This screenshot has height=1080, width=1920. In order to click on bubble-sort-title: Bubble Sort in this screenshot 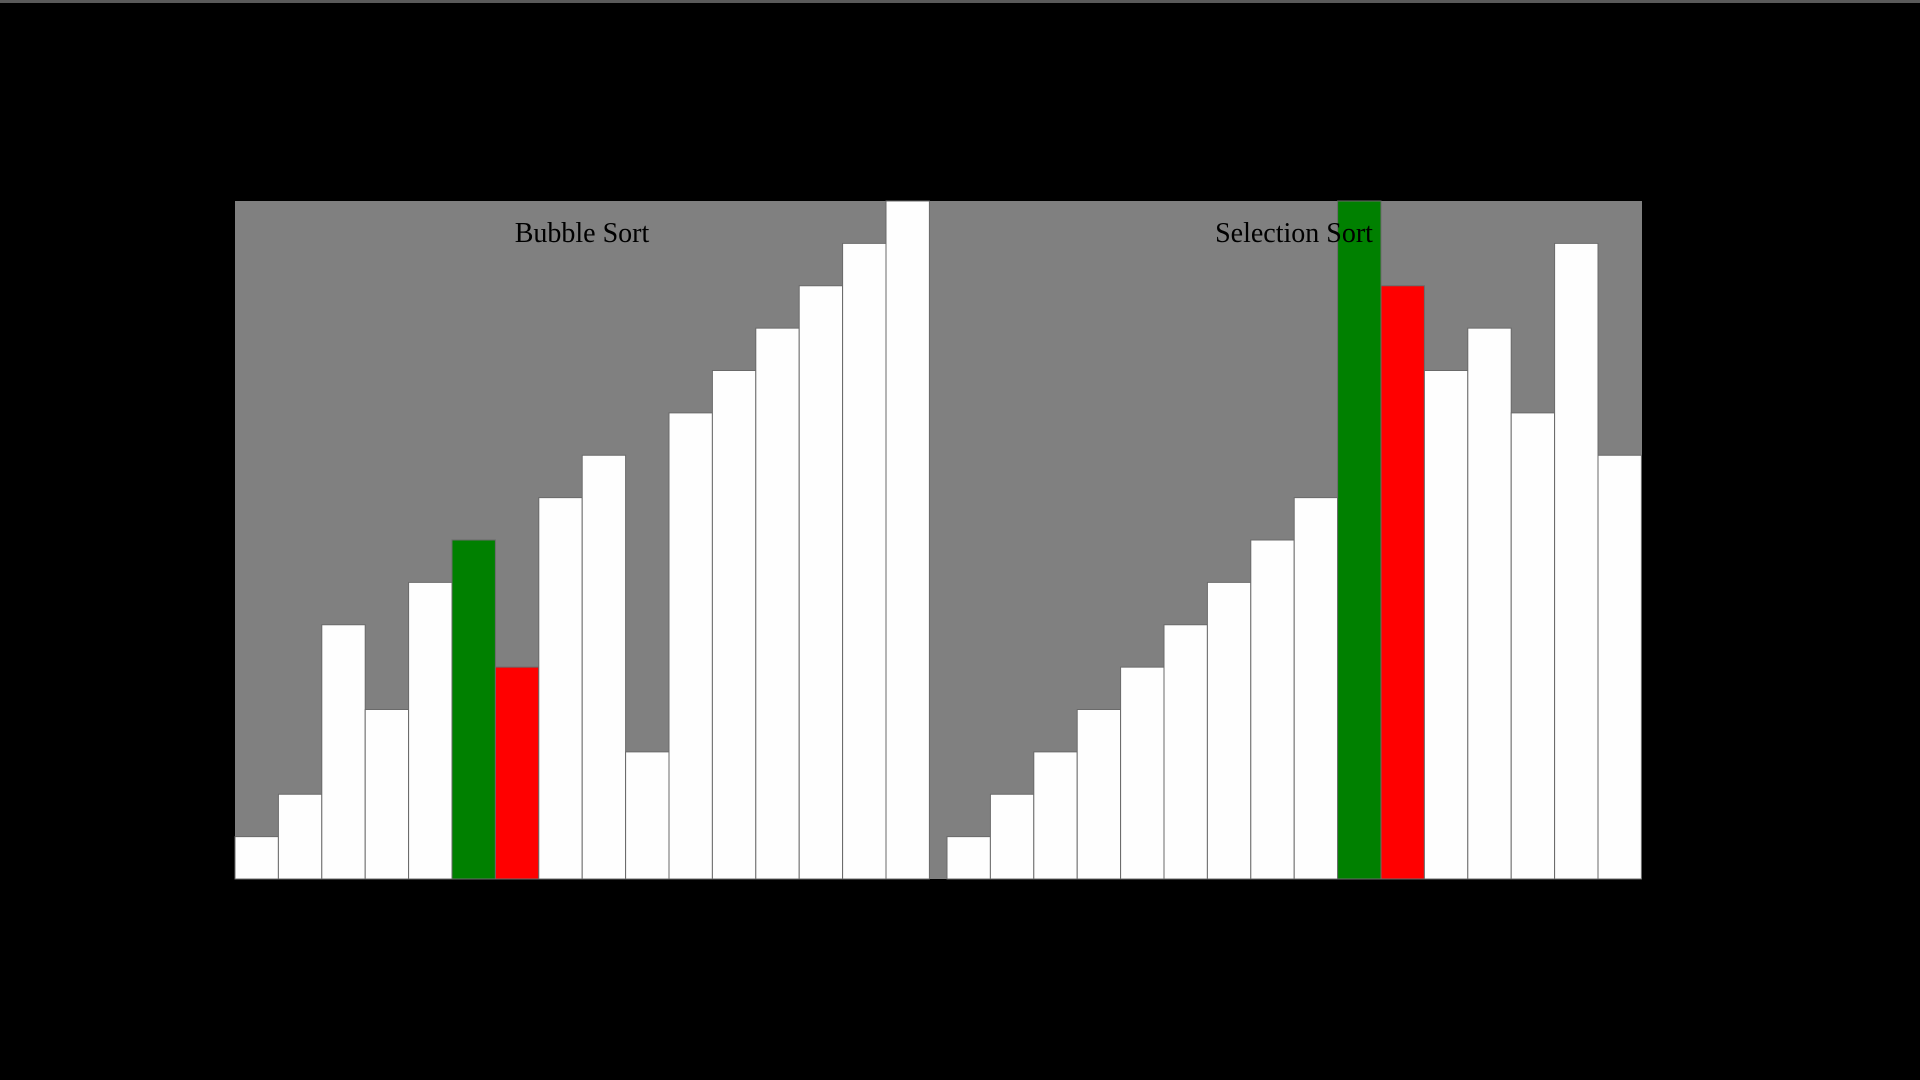, I will do `click(582, 233)`.